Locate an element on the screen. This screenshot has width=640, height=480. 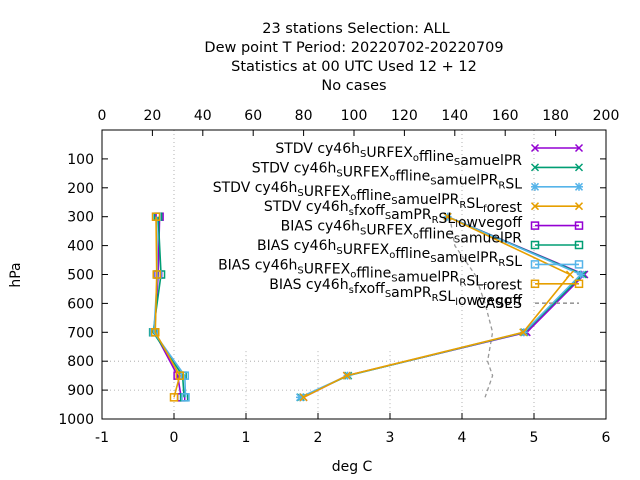
x2-tick-label: 20 is located at coordinates (152, 116).